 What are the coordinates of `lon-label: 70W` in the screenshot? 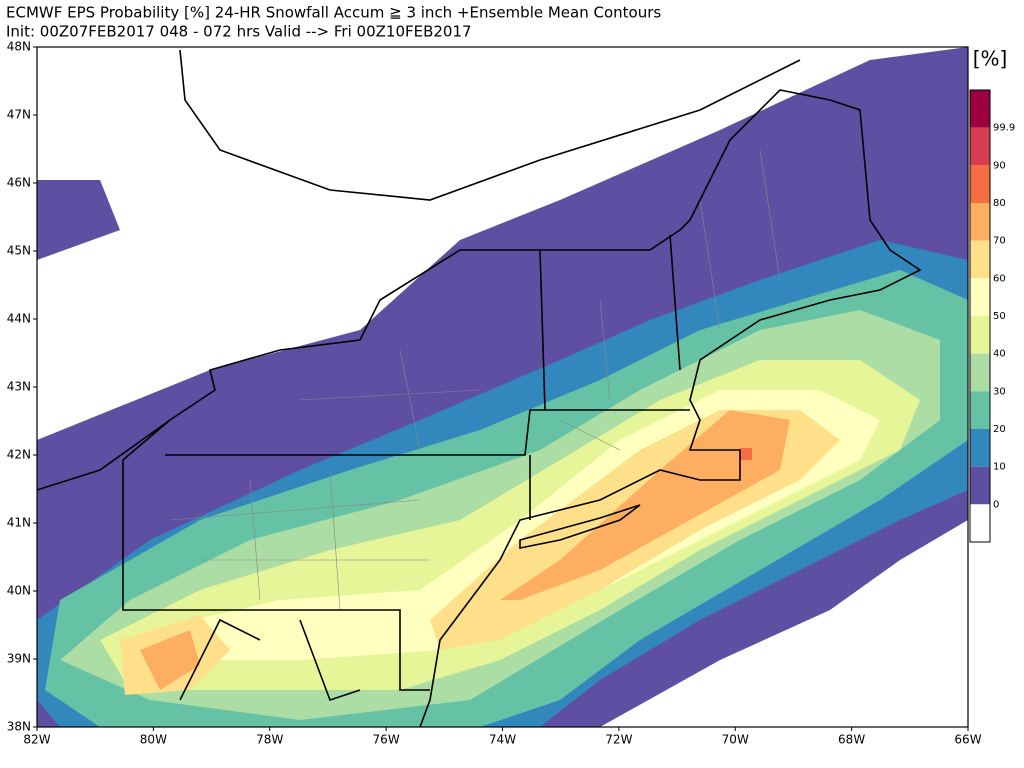 It's located at (735, 740).